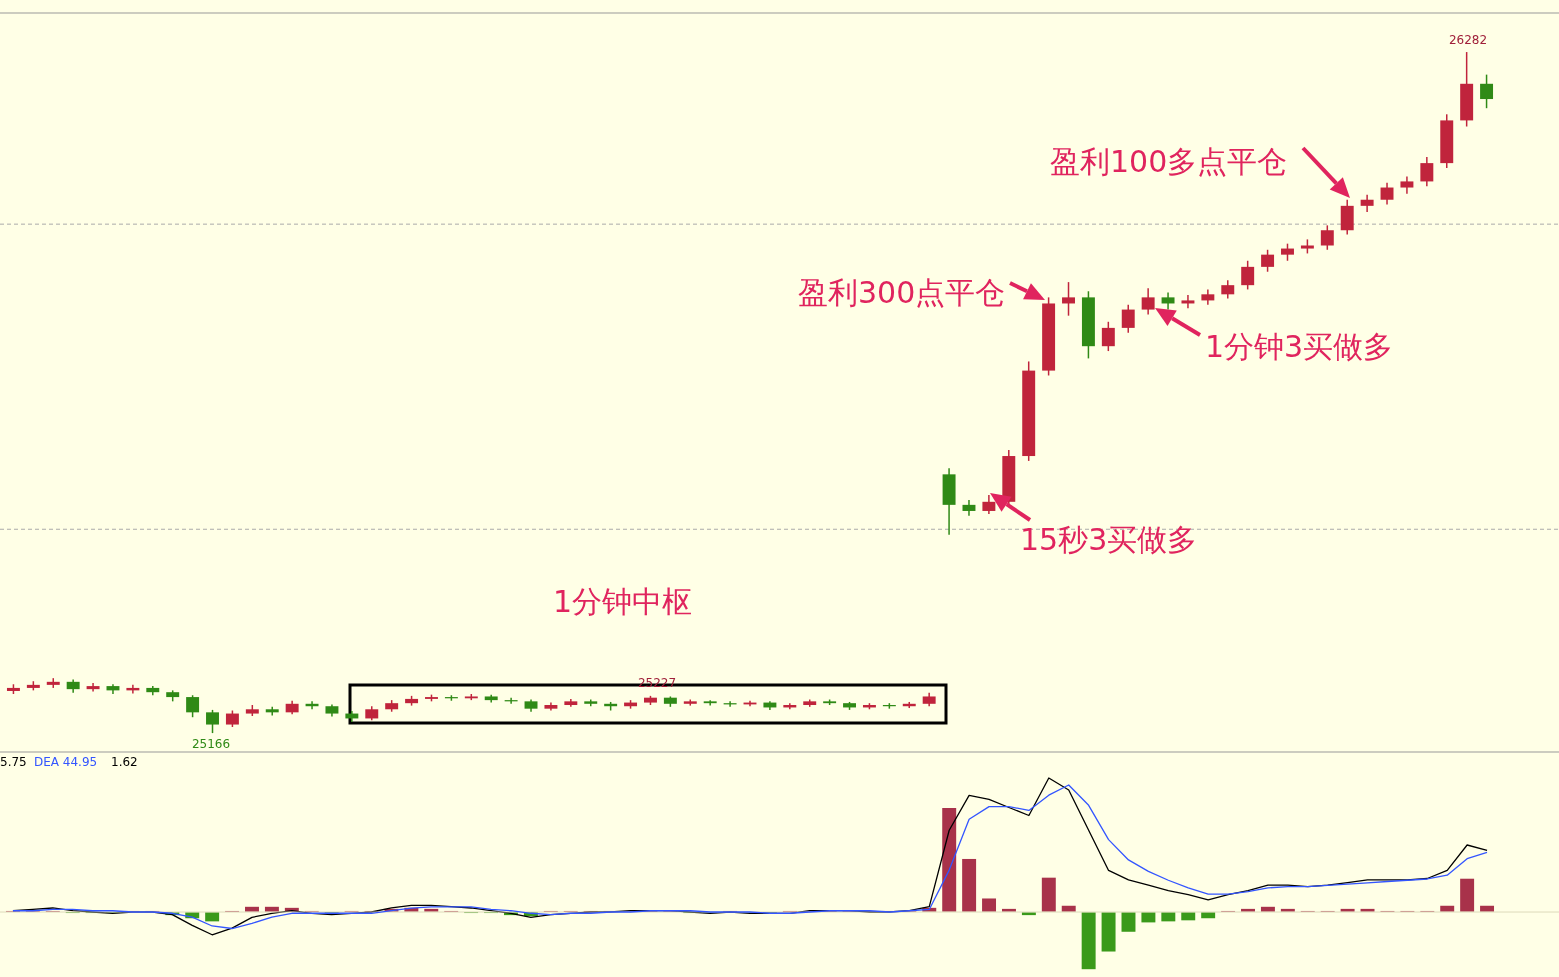 This screenshot has width=1559, height=977. What do you see at coordinates (1299, 346) in the screenshot?
I see `annotation: 1分钟3买做多` at bounding box center [1299, 346].